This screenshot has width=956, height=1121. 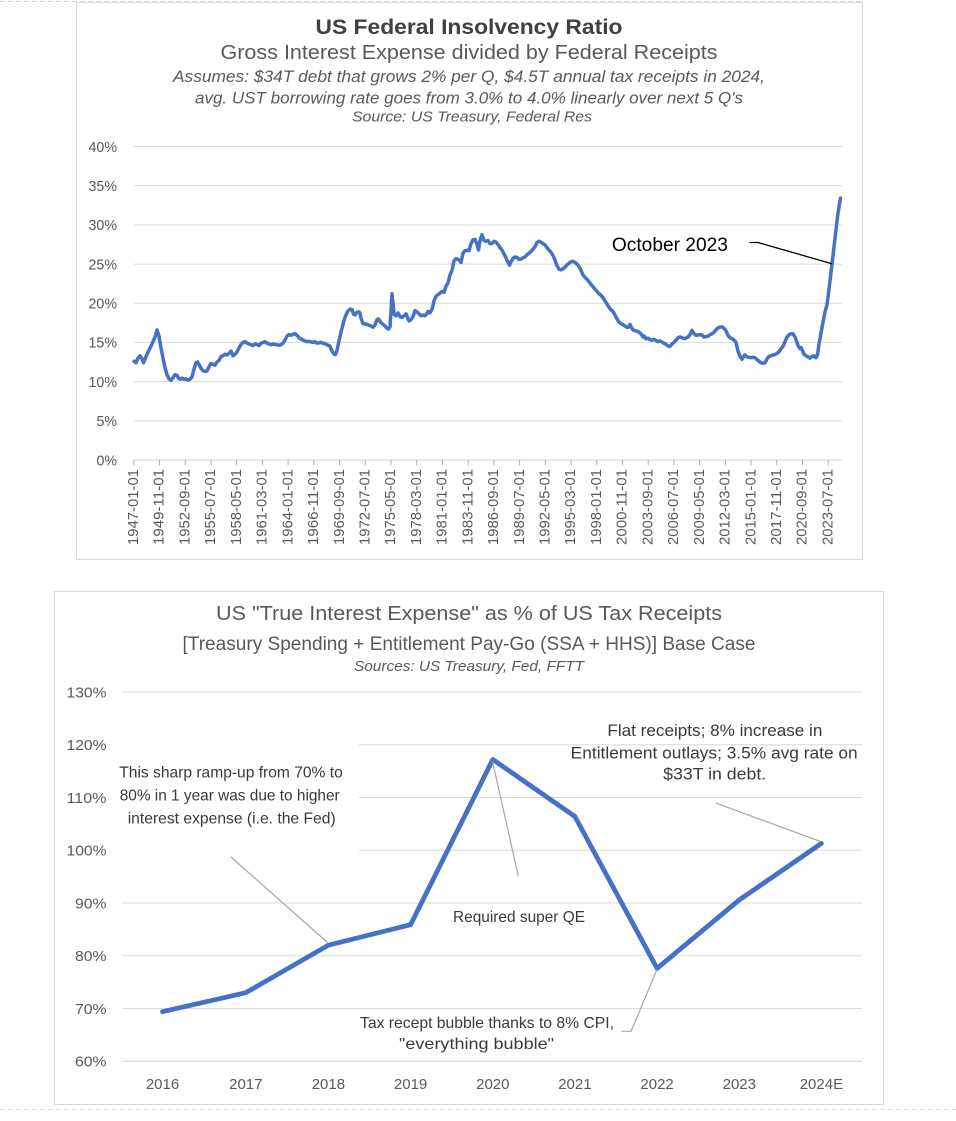 I want to click on svg-text: 2006-07-01, so click(x=674, y=507).